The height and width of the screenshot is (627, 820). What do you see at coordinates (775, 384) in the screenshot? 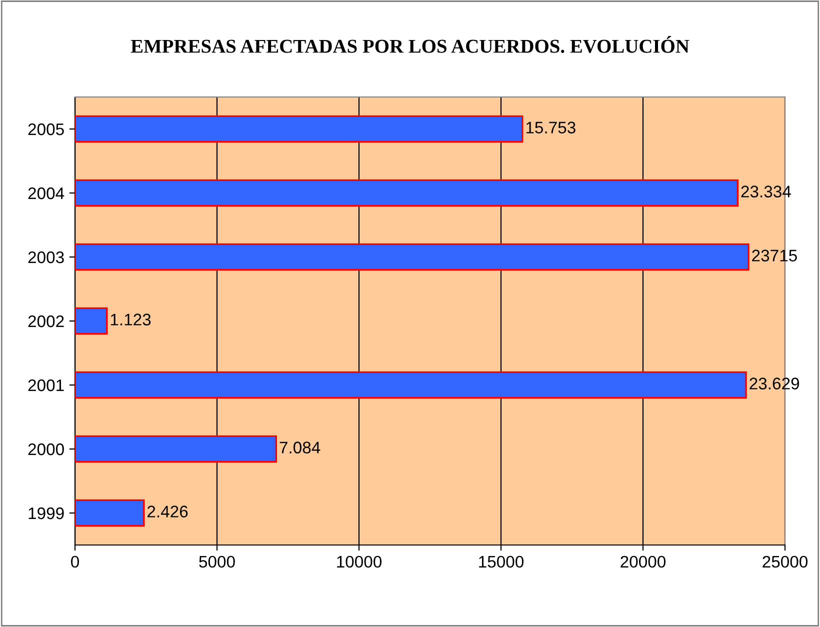
I see `data-label: 23.629` at bounding box center [775, 384].